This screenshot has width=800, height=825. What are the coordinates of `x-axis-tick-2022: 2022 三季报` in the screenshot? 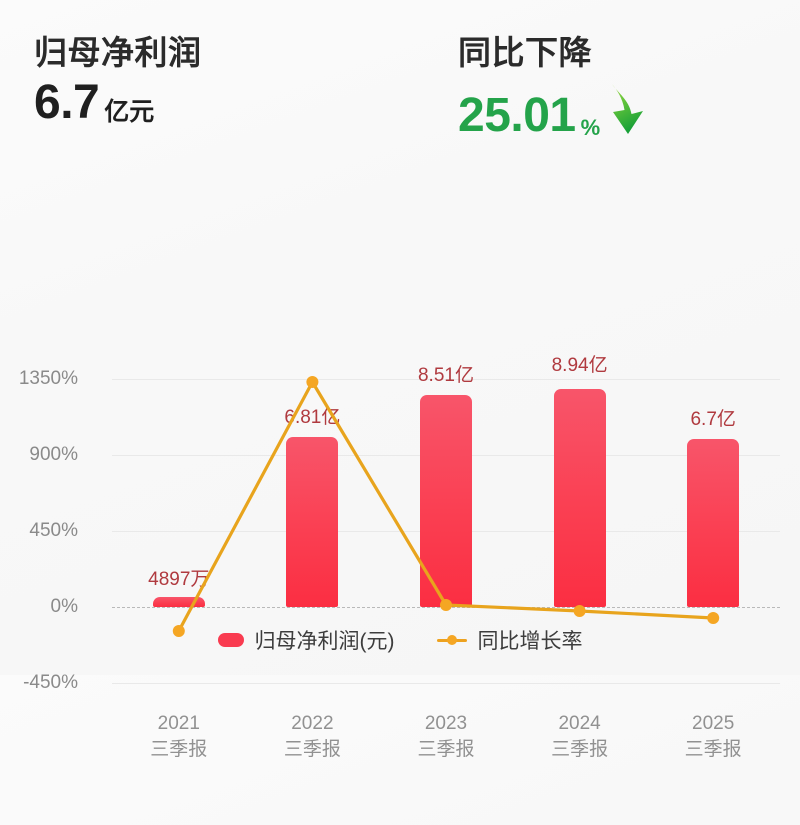 It's located at (312, 736).